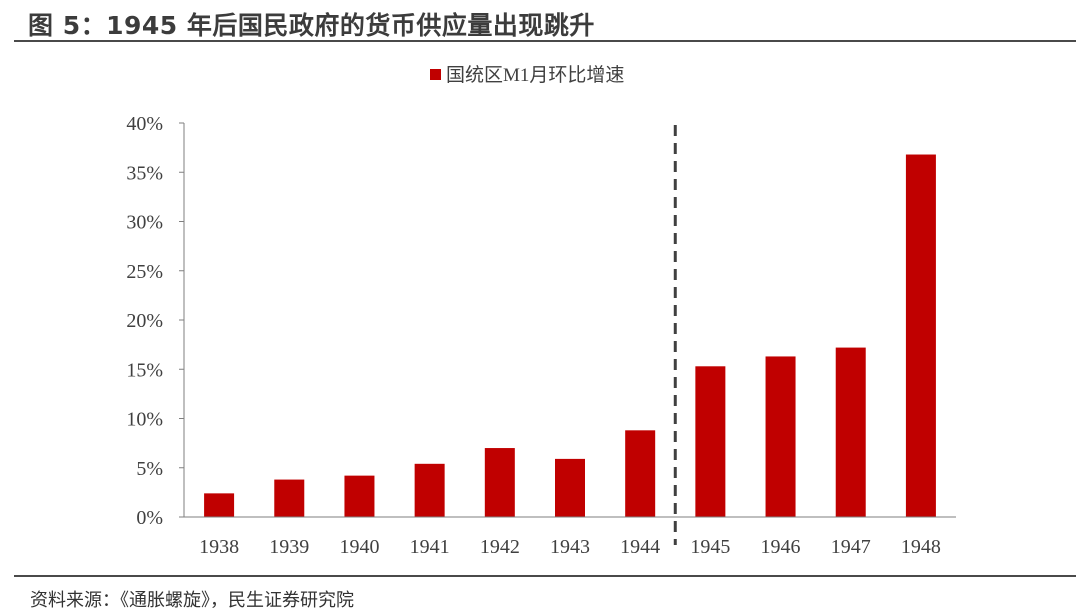  Describe the element at coordinates (640, 547) in the screenshot. I see `x-tick-label: 1944` at that location.